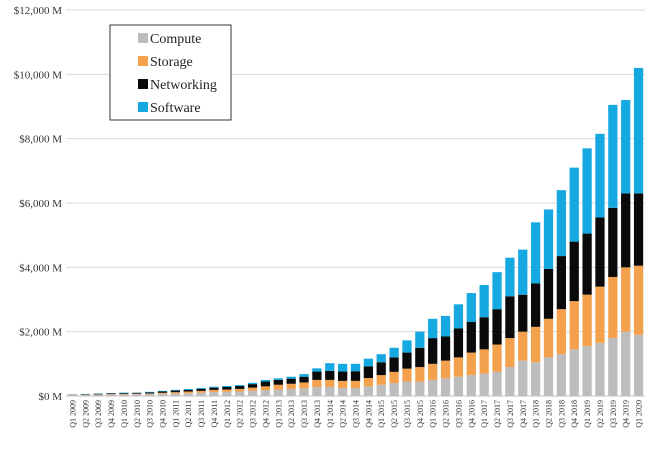  I want to click on bar-software-q2-2019, so click(600, 175).